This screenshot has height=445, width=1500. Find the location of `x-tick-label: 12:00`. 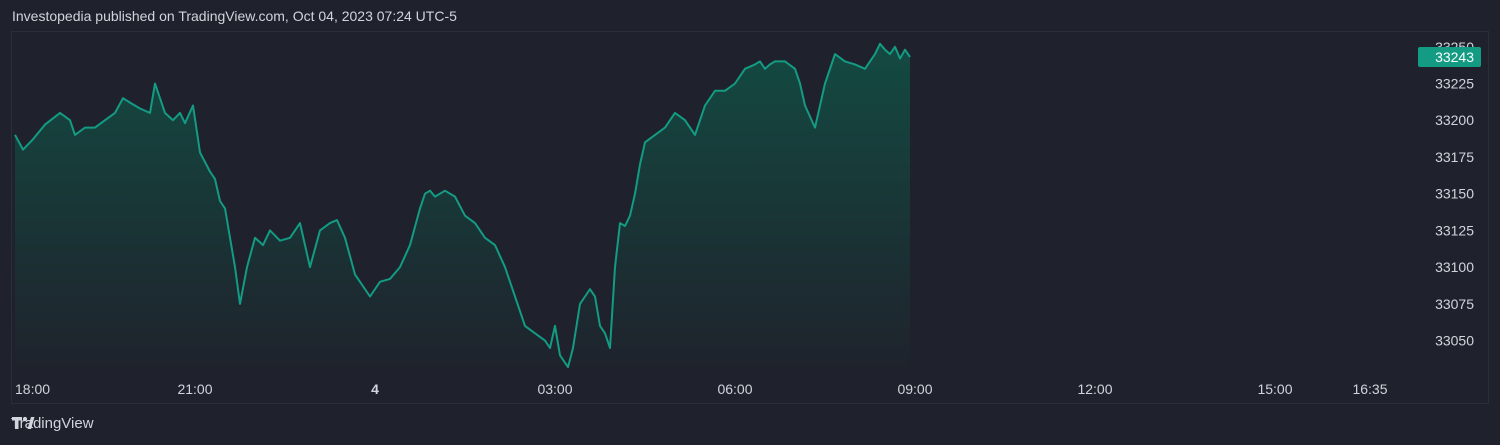

x-tick-label: 12:00 is located at coordinates (1094, 389).